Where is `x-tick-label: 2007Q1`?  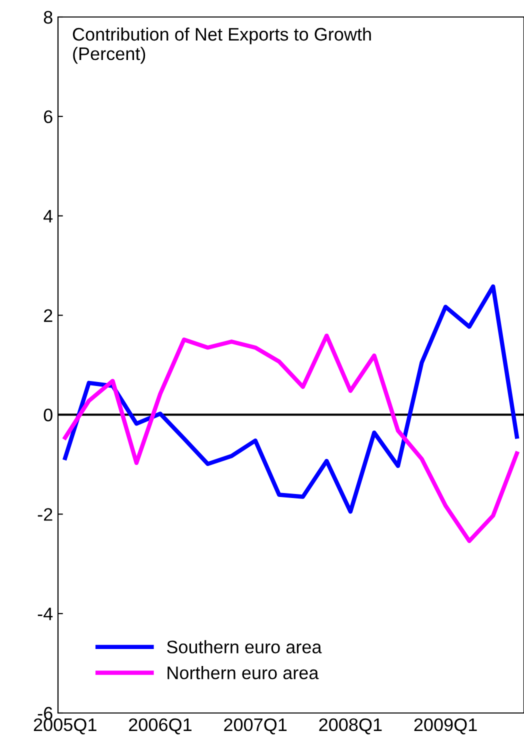 x-tick-label: 2007Q1 is located at coordinates (255, 726).